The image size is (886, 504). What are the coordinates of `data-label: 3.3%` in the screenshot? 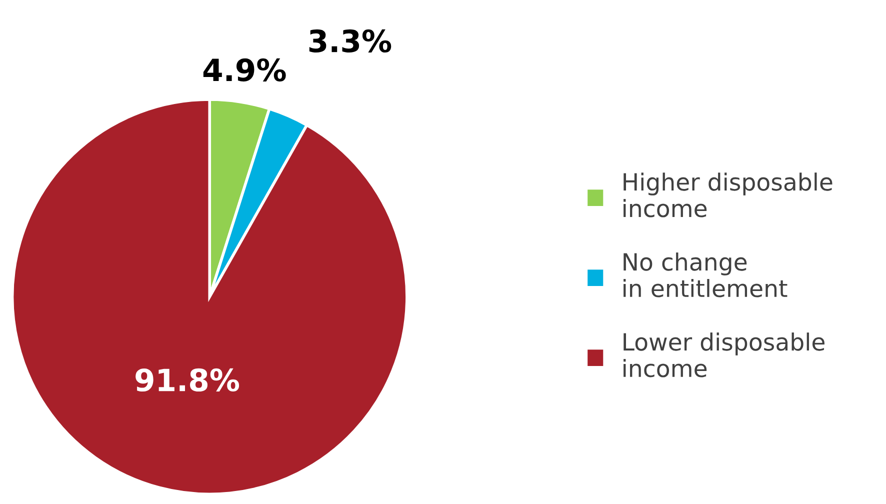 It's located at (350, 41).